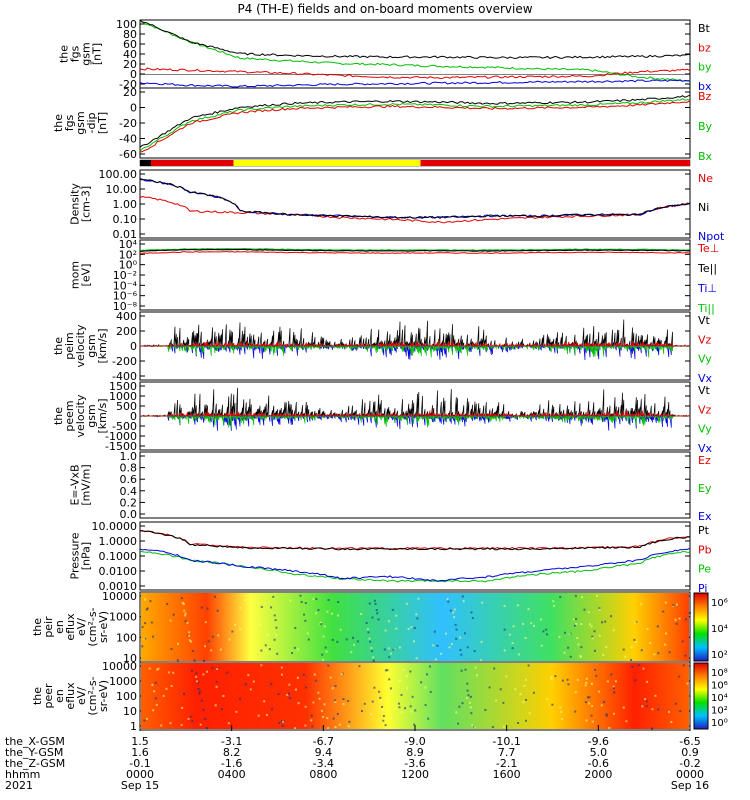 Image resolution: width=750 pixels, height=800 pixels. Describe the element at coordinates (506, 763) in the screenshot. I see `ephemeris-value: -2.1` at that location.